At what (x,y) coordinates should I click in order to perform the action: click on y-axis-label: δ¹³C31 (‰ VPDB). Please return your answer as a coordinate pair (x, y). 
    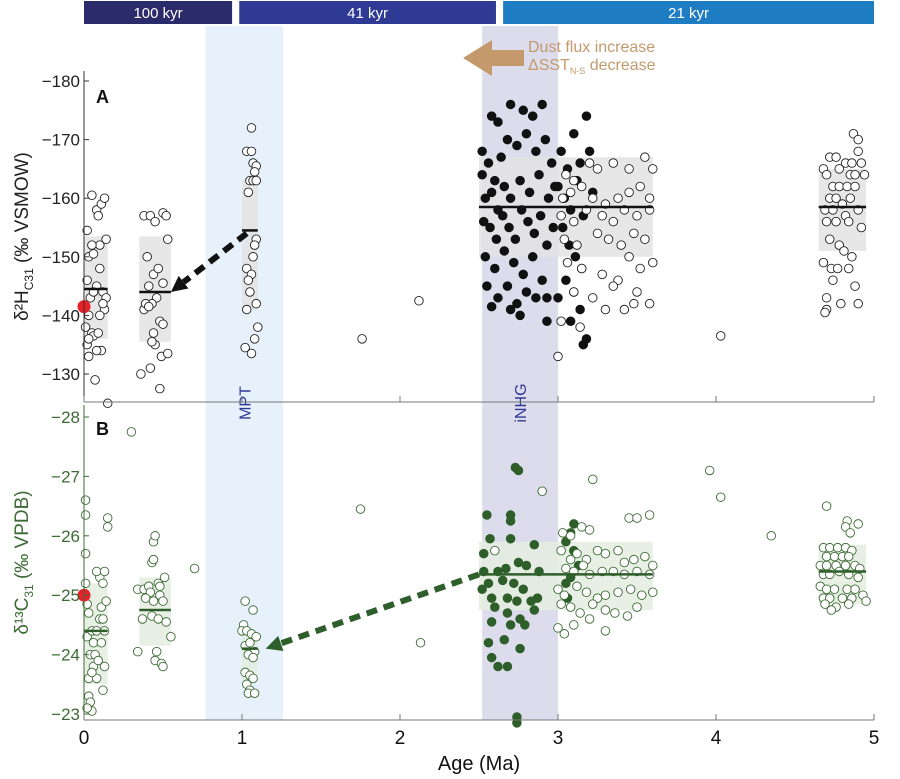
    Looking at the image, I should click on (24, 562).